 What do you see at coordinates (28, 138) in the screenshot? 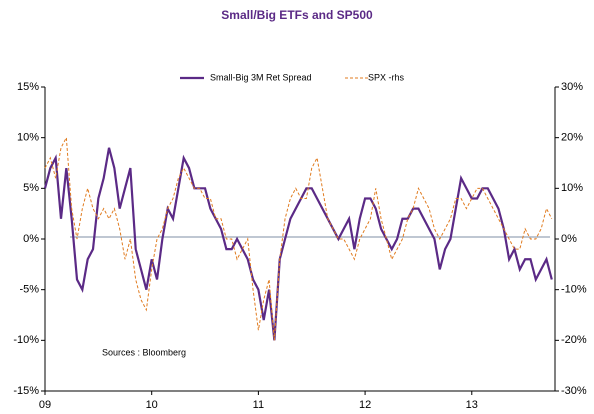
I see `y-tick-label: 10%` at bounding box center [28, 138].